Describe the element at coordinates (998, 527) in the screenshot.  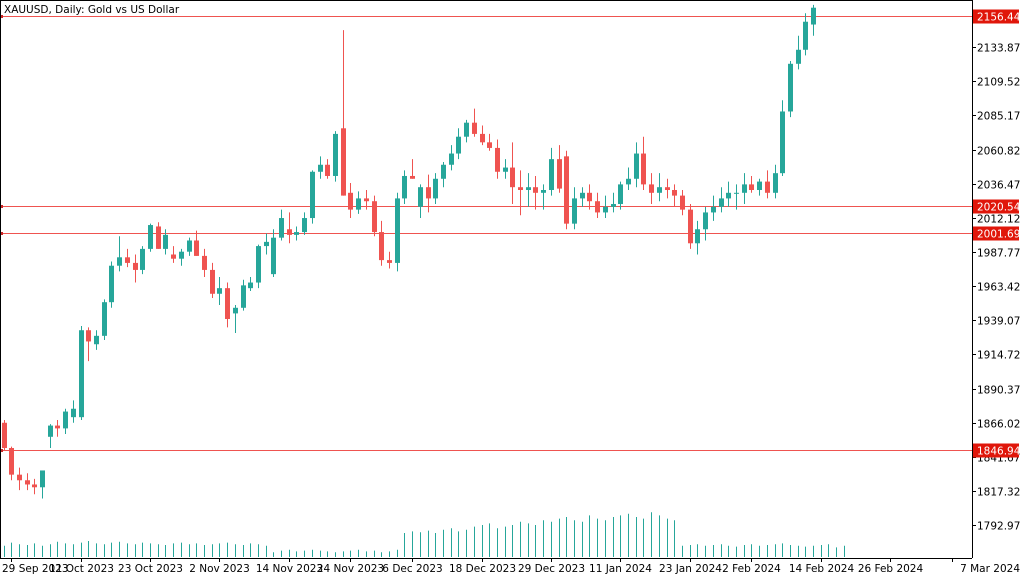
I see `y-tick-label: 1792.97` at that location.